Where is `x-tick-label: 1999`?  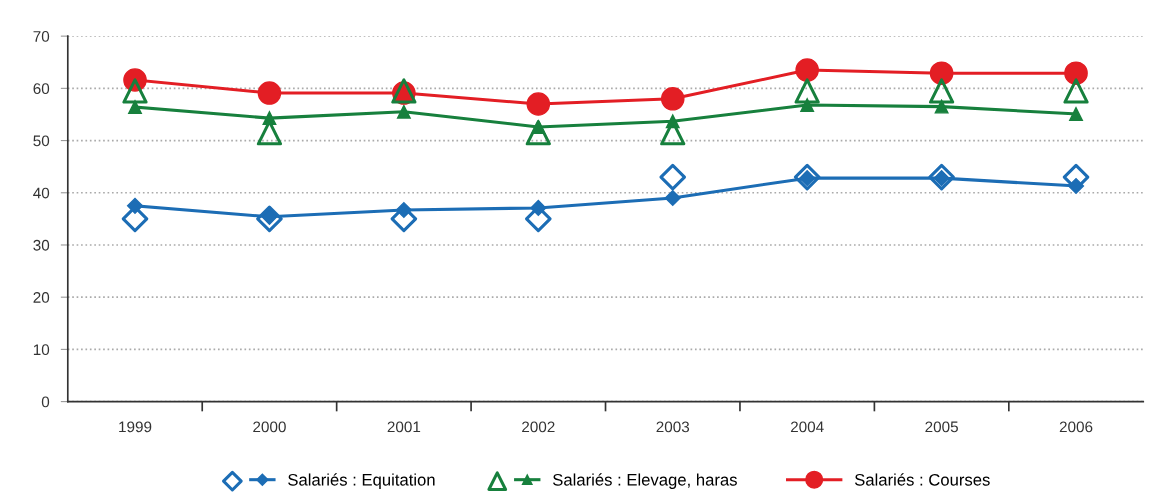
x-tick-label: 1999 is located at coordinates (135, 427).